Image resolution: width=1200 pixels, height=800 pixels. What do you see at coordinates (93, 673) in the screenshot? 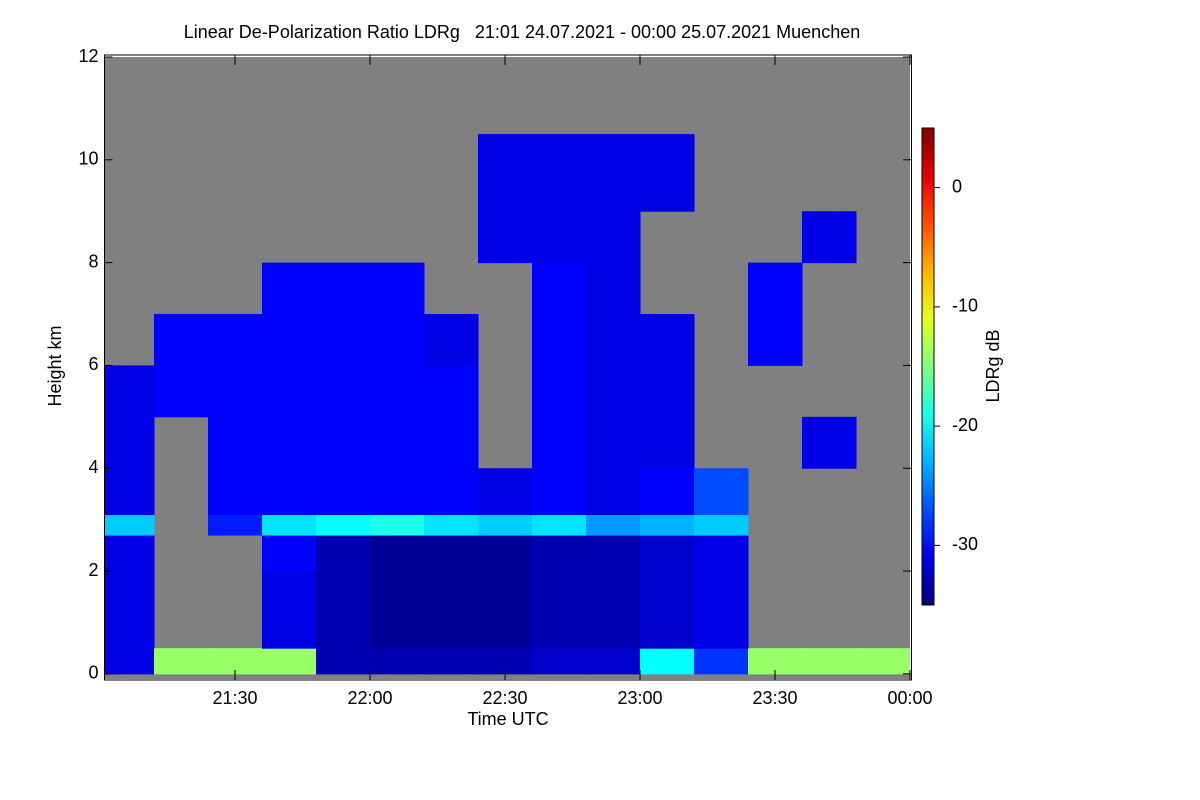
I see `y-tick-label: 0` at bounding box center [93, 673].